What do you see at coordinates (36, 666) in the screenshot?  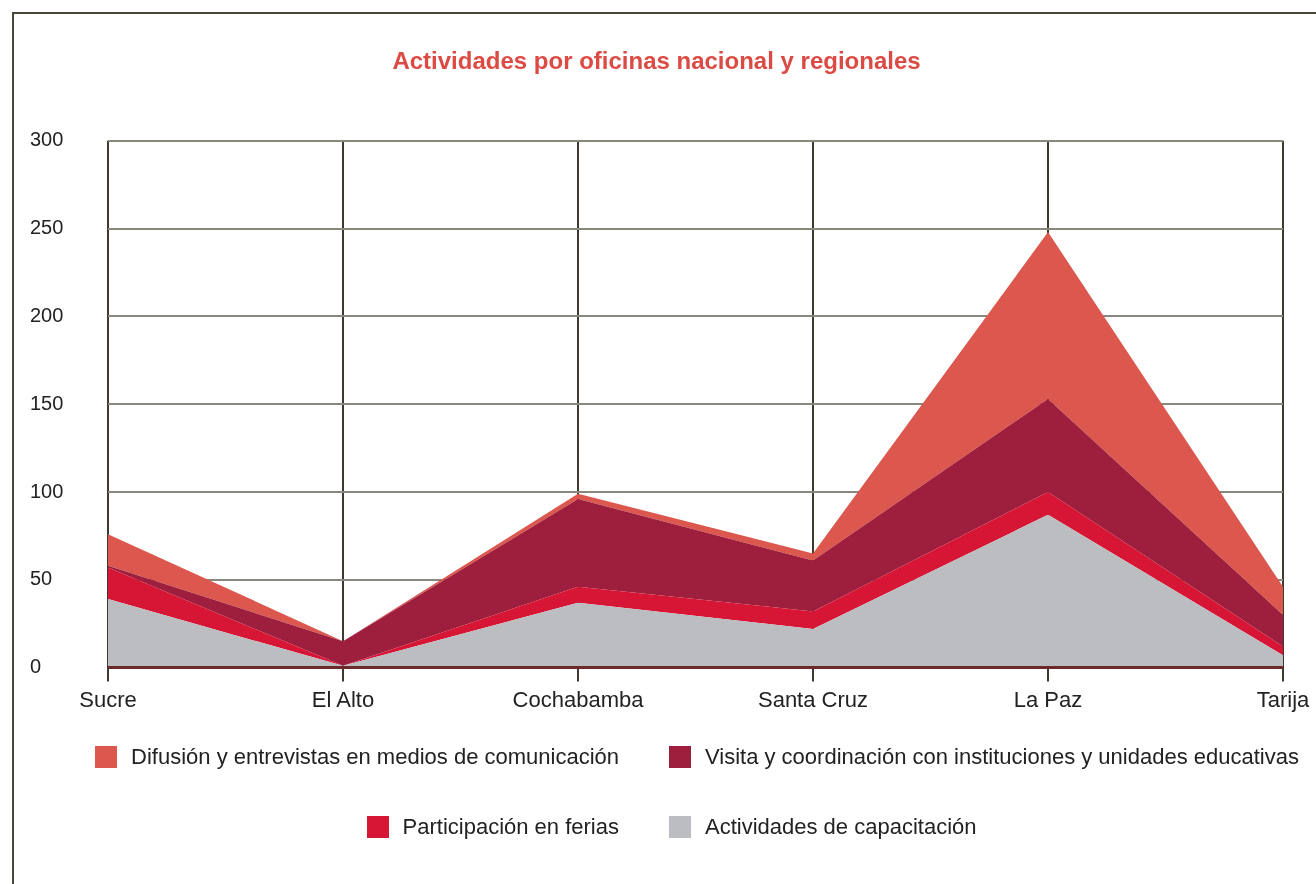 I see `y-tick-label: 0` at bounding box center [36, 666].